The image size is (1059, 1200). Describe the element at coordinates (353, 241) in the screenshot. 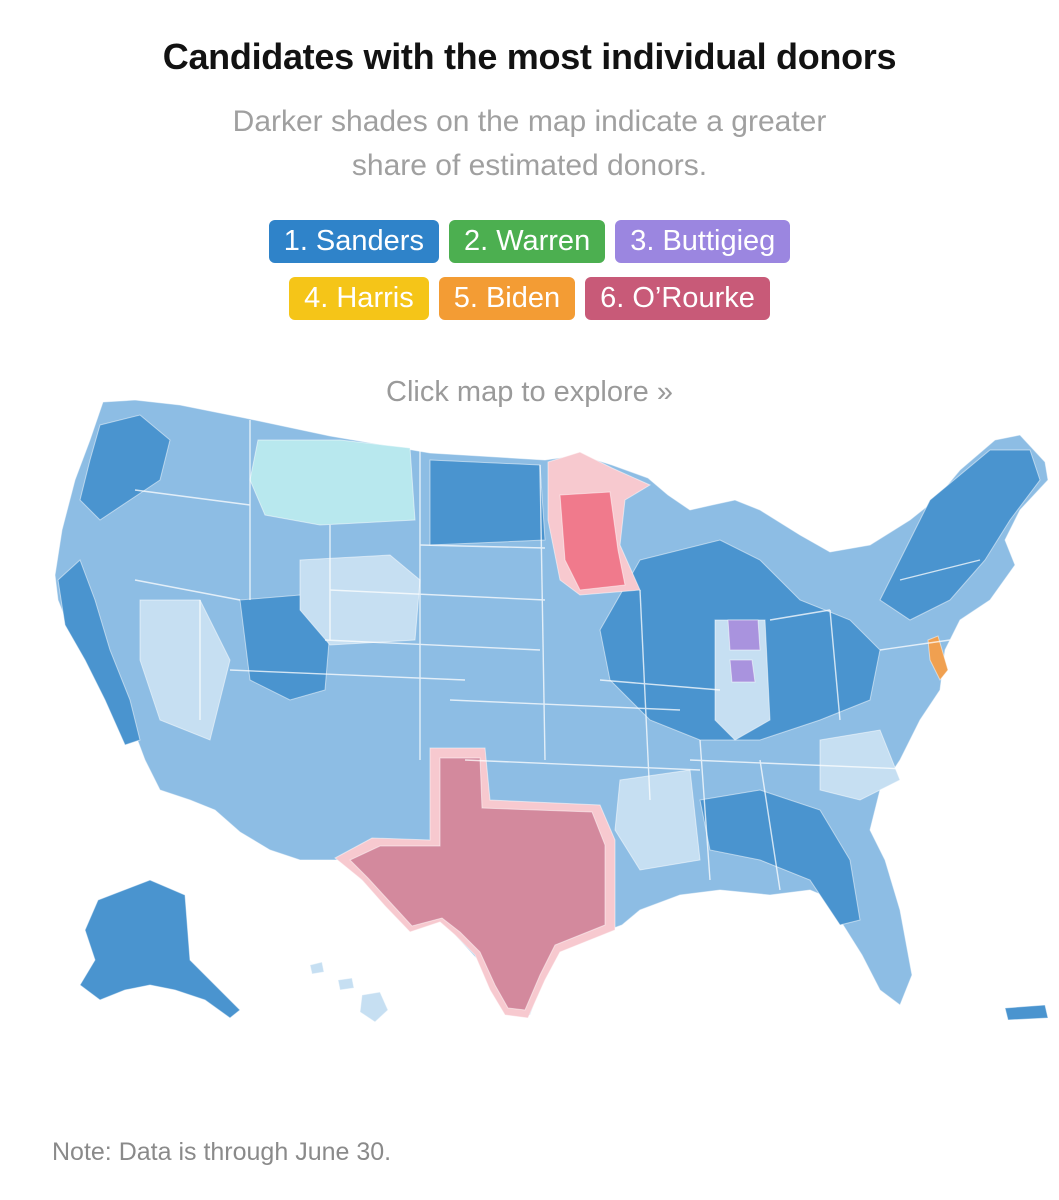

I see `legend-chip-sanders: 1. Sanders` at that location.